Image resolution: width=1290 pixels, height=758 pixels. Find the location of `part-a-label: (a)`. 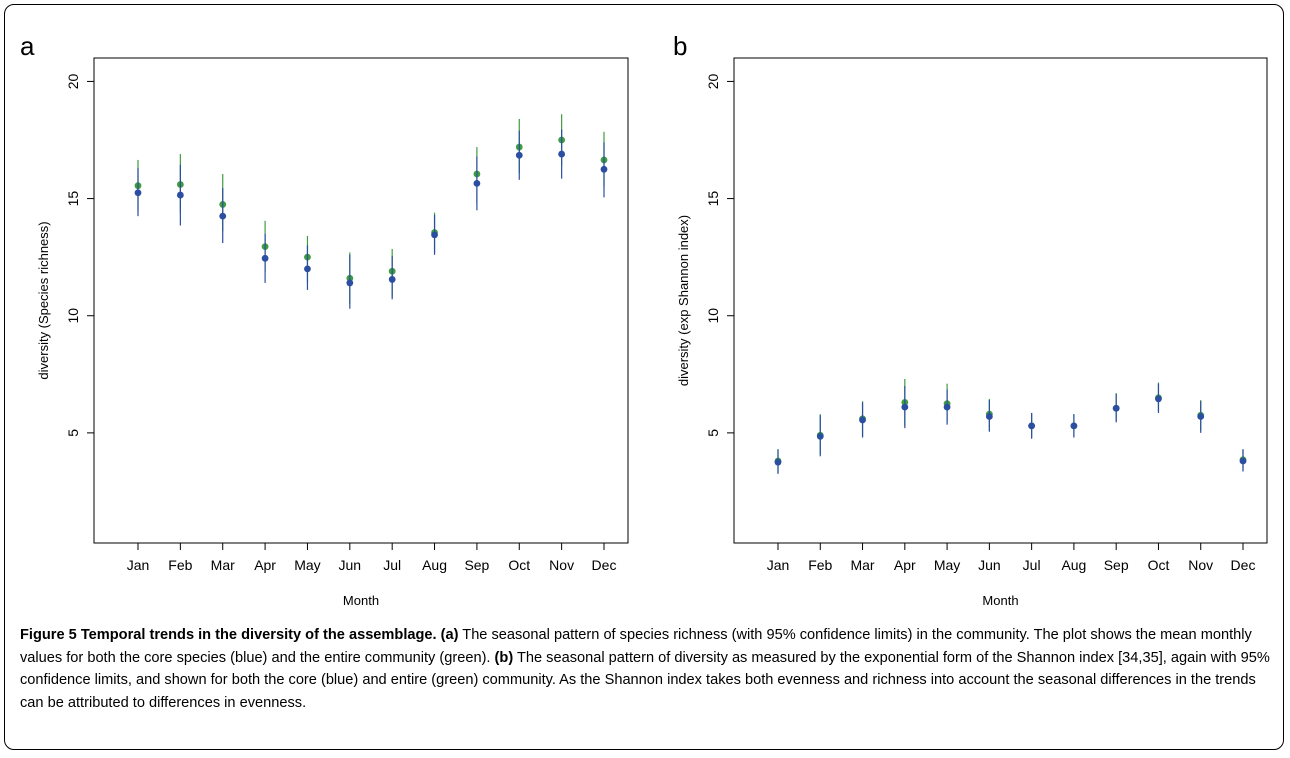

part-a-label: (a) is located at coordinates (449, 635).